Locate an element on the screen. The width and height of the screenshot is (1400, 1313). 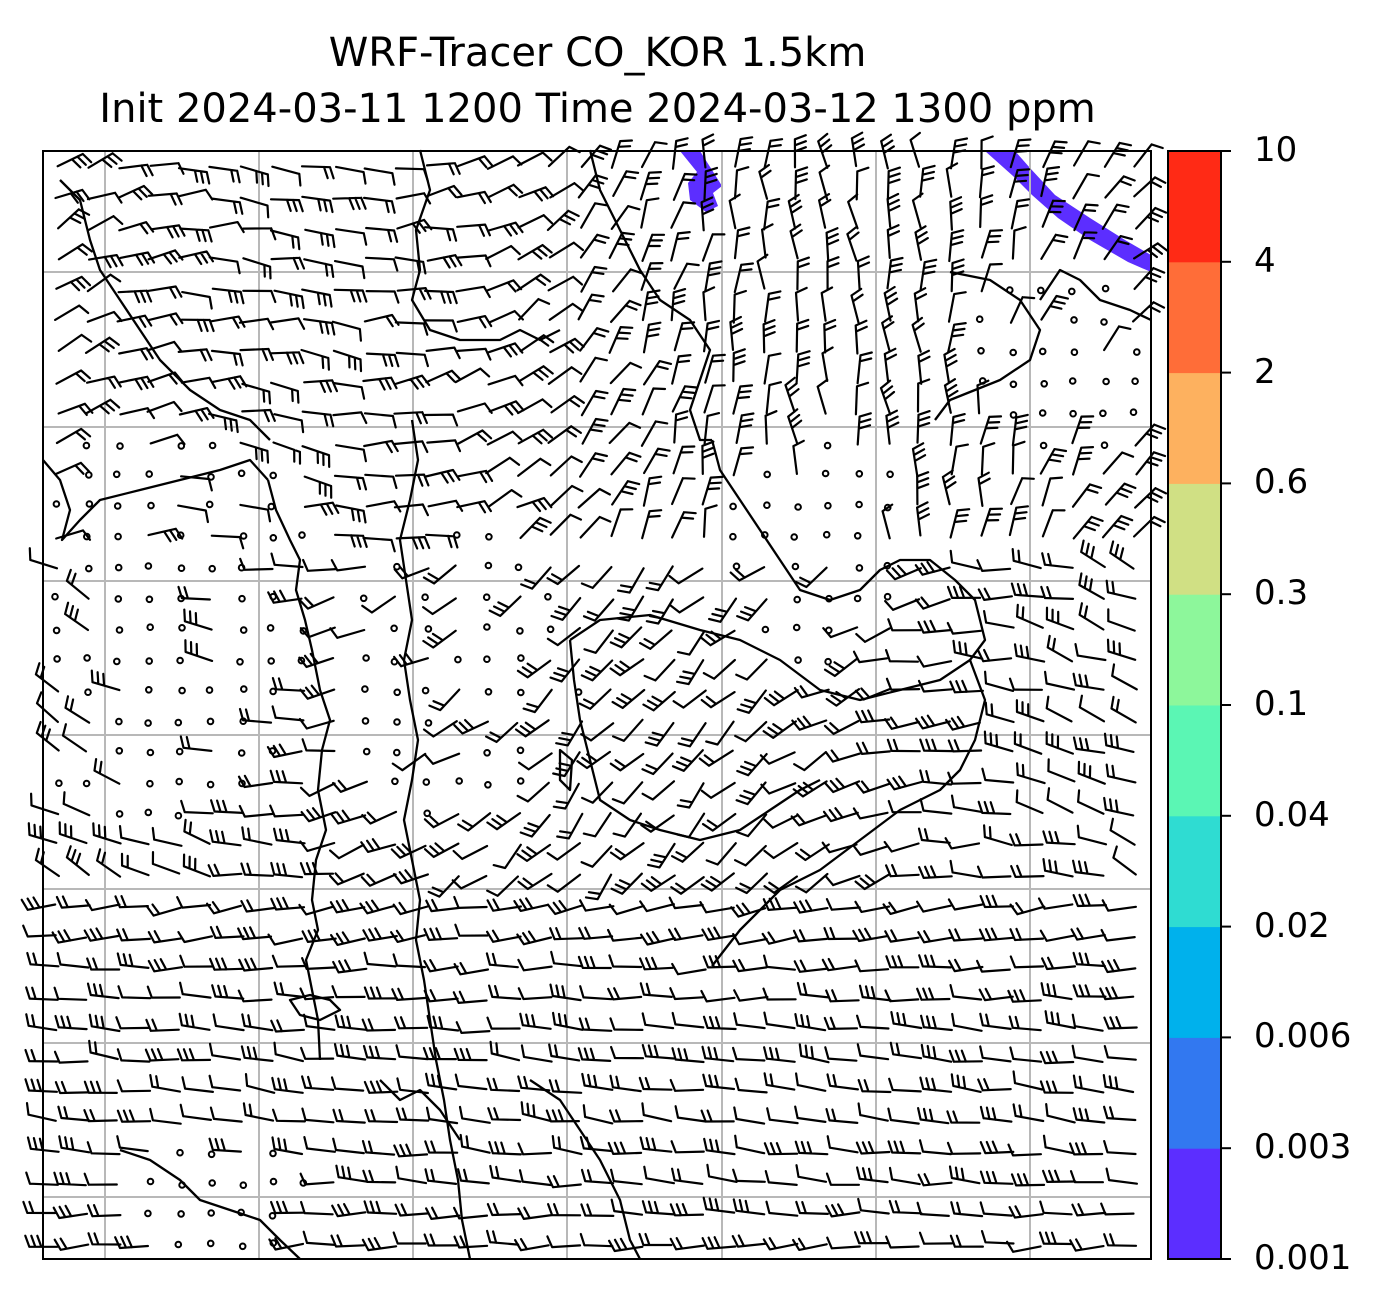
colorbar-segment is located at coordinates (1194, 982).